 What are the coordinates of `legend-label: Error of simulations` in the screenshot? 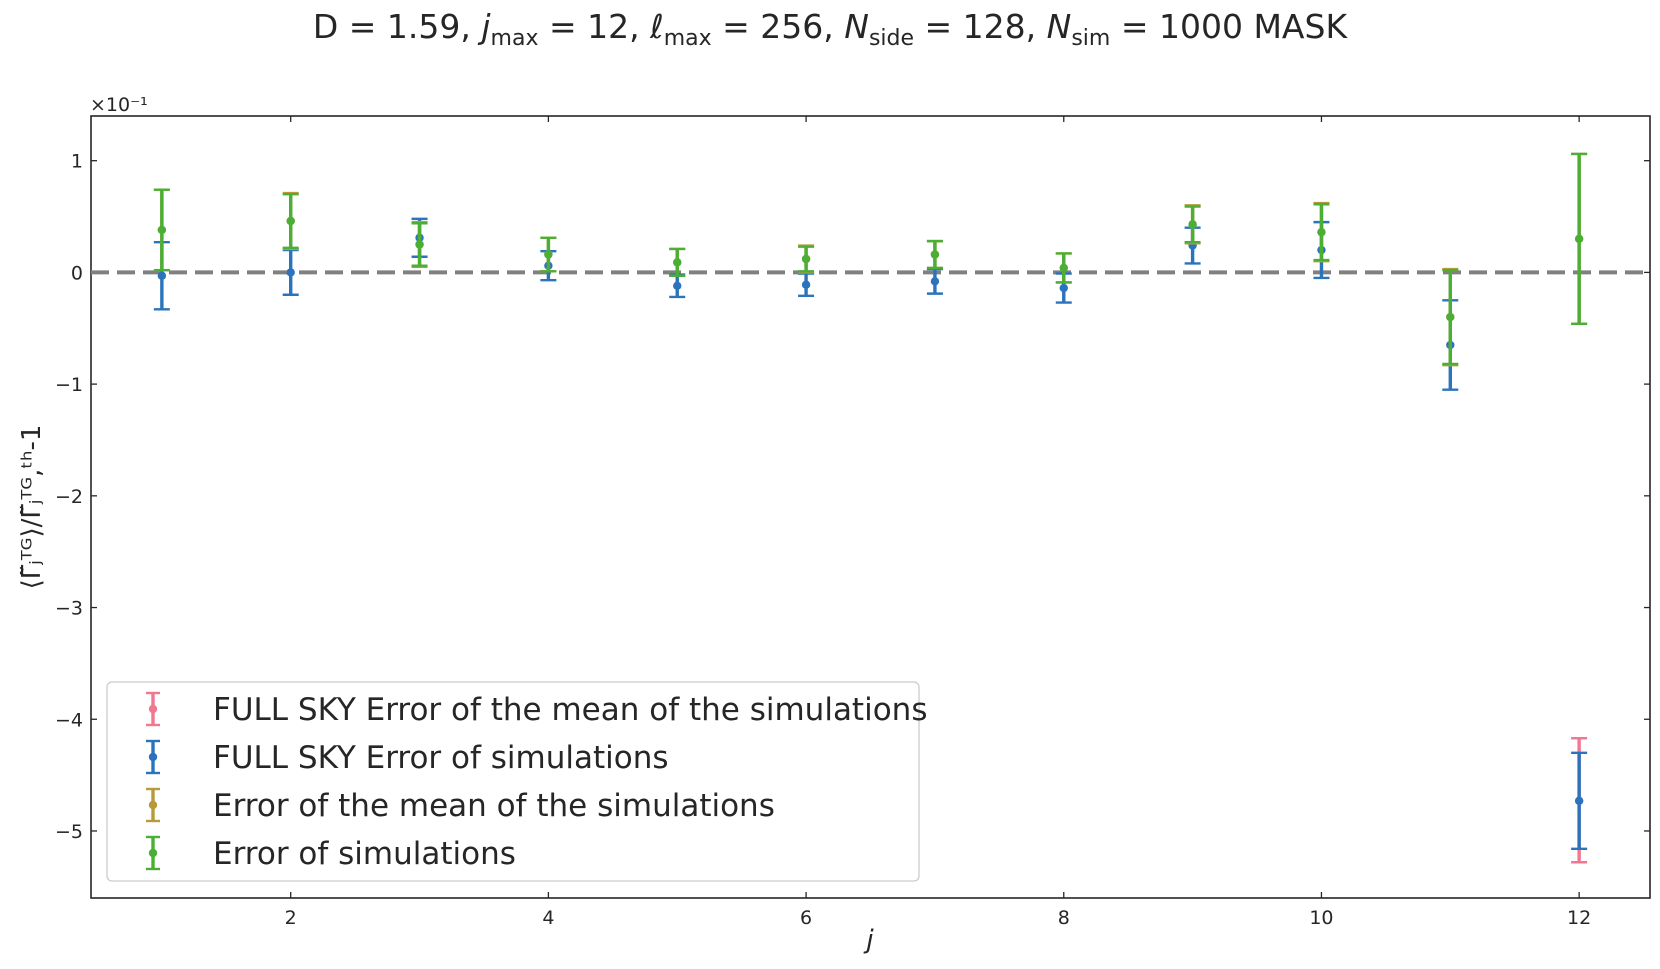 It's located at (364, 854).